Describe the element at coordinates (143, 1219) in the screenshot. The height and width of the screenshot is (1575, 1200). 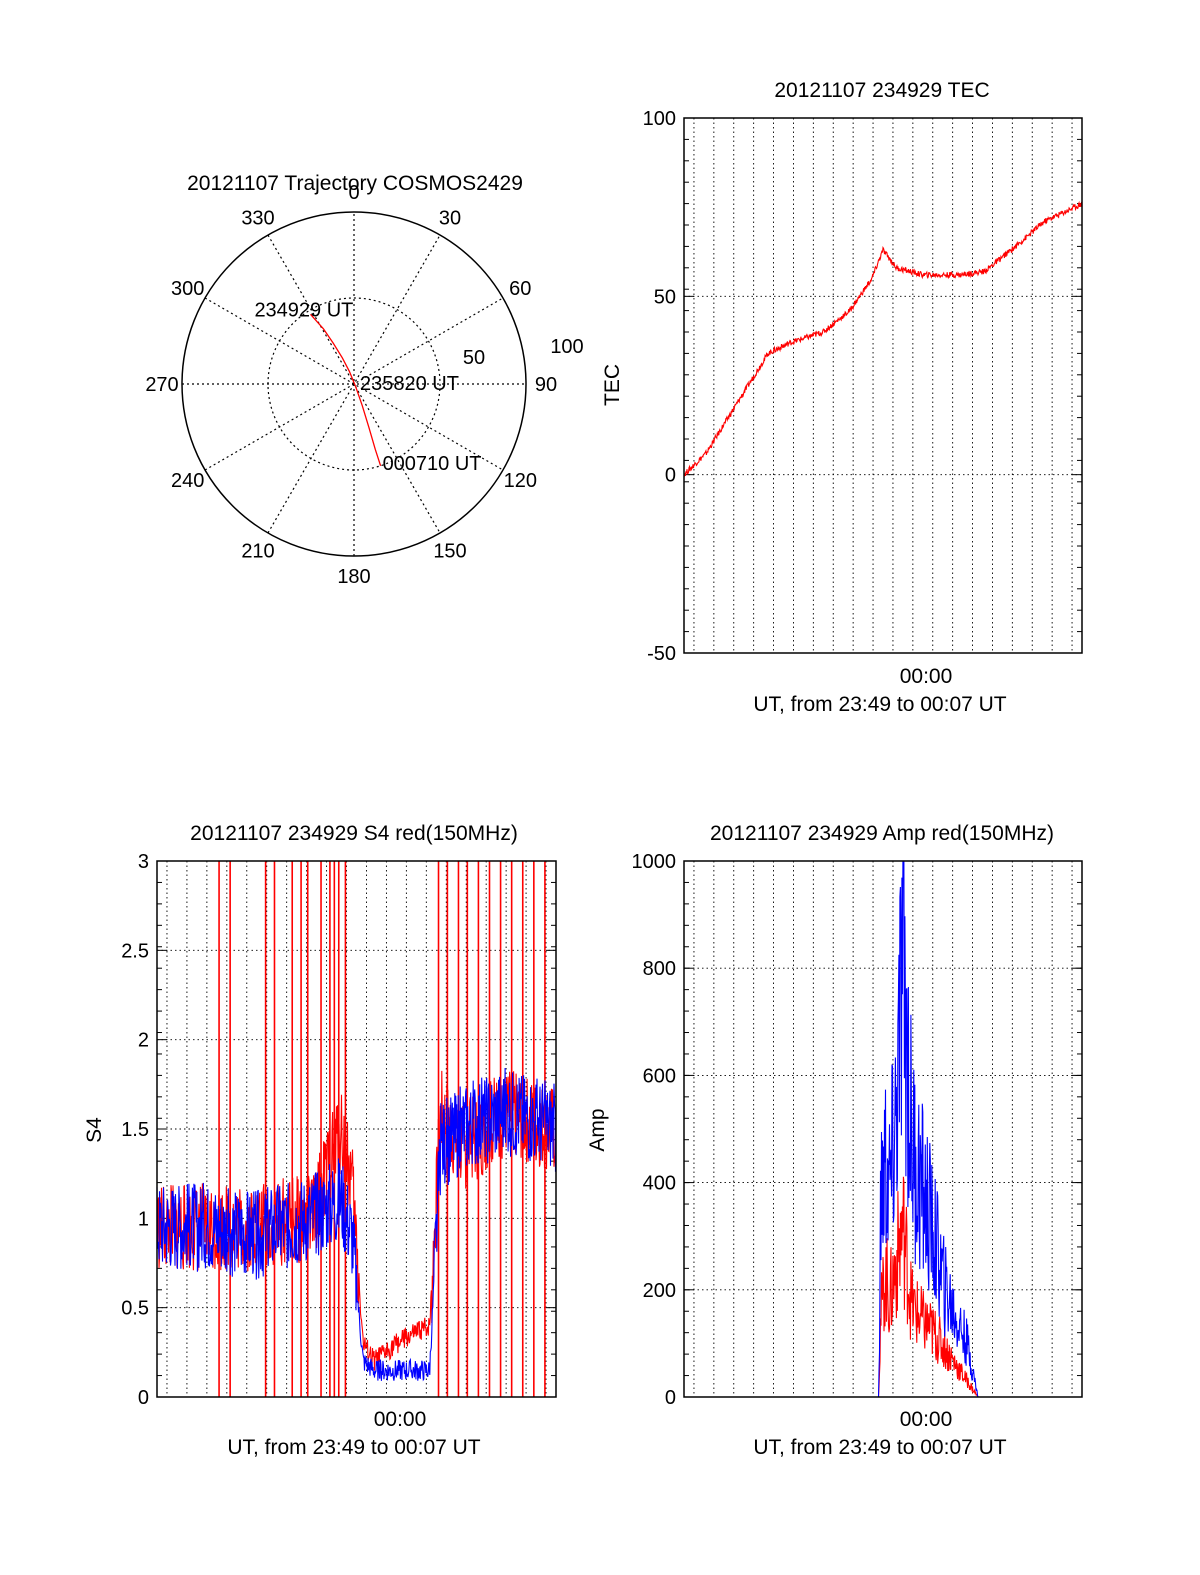
I see `y-tick-label: 1` at that location.